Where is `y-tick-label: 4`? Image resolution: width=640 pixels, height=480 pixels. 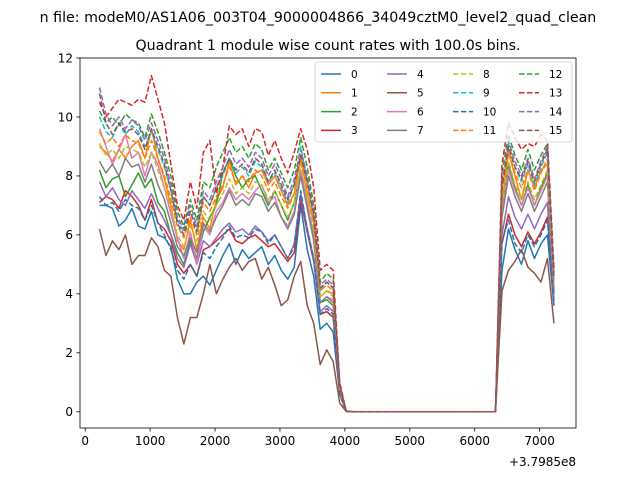
y-tick-label: 4 is located at coordinates (69, 294).